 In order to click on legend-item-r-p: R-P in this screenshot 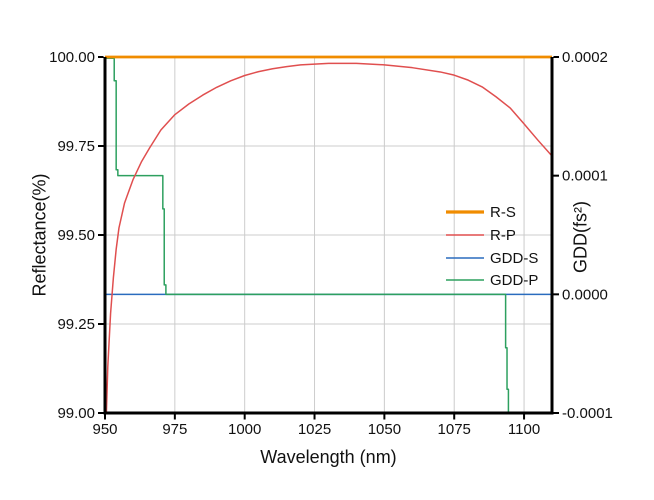, I will do `click(481, 235)`.